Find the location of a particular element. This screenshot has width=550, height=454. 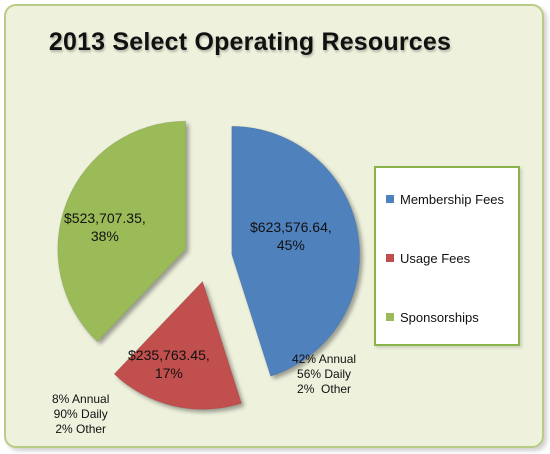

chart-legend: Membership Fees Usage Fees Sponsorships is located at coordinates (447, 256).